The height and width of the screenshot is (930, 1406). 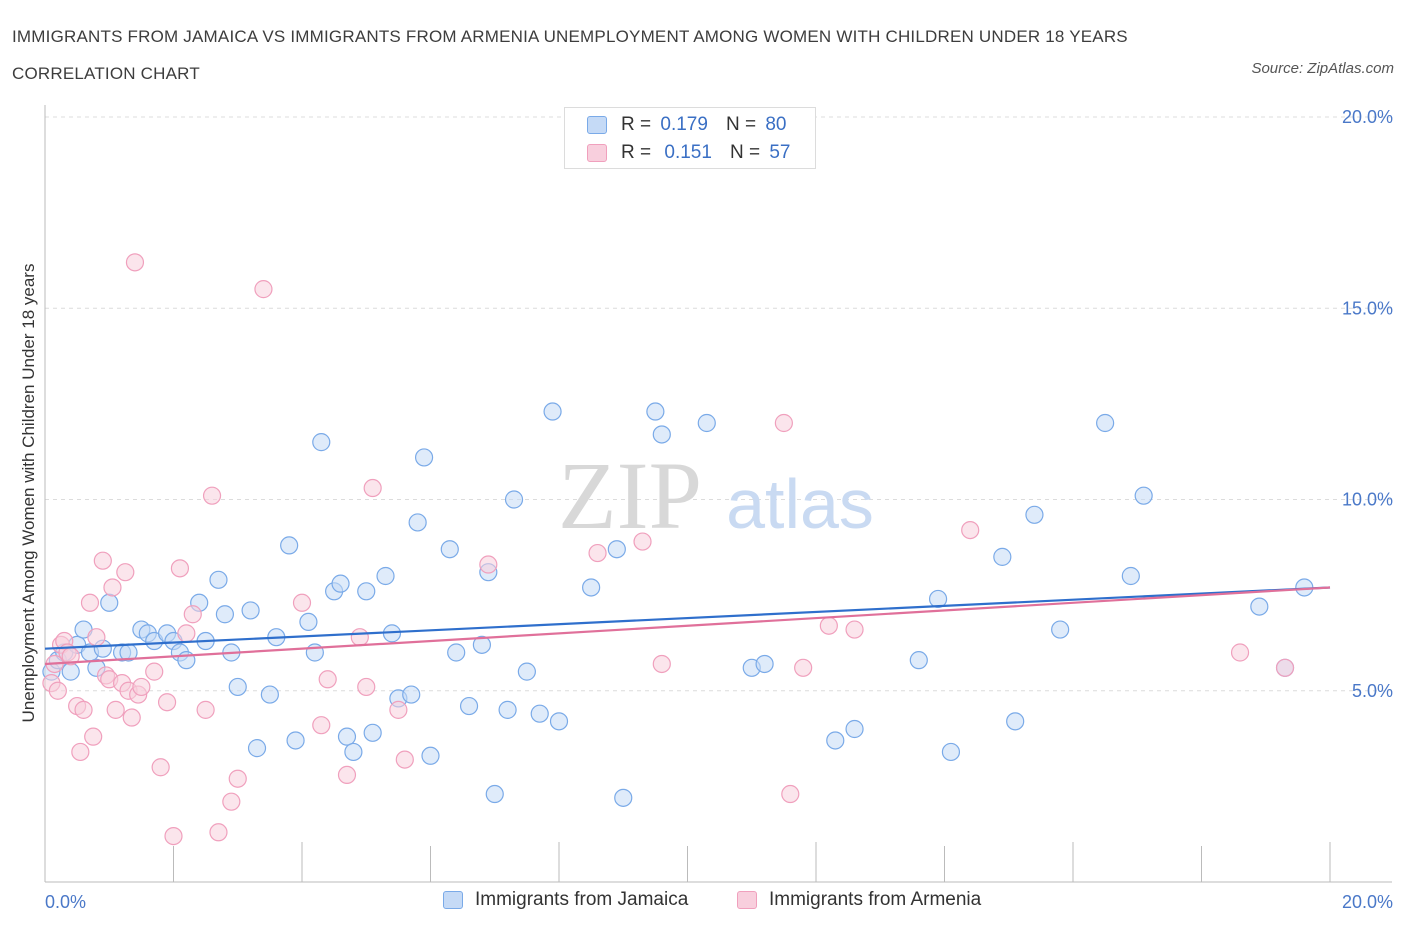 What do you see at coordinates (630, 495) in the screenshot?
I see `watermark-zip: ZIP` at bounding box center [630, 495].